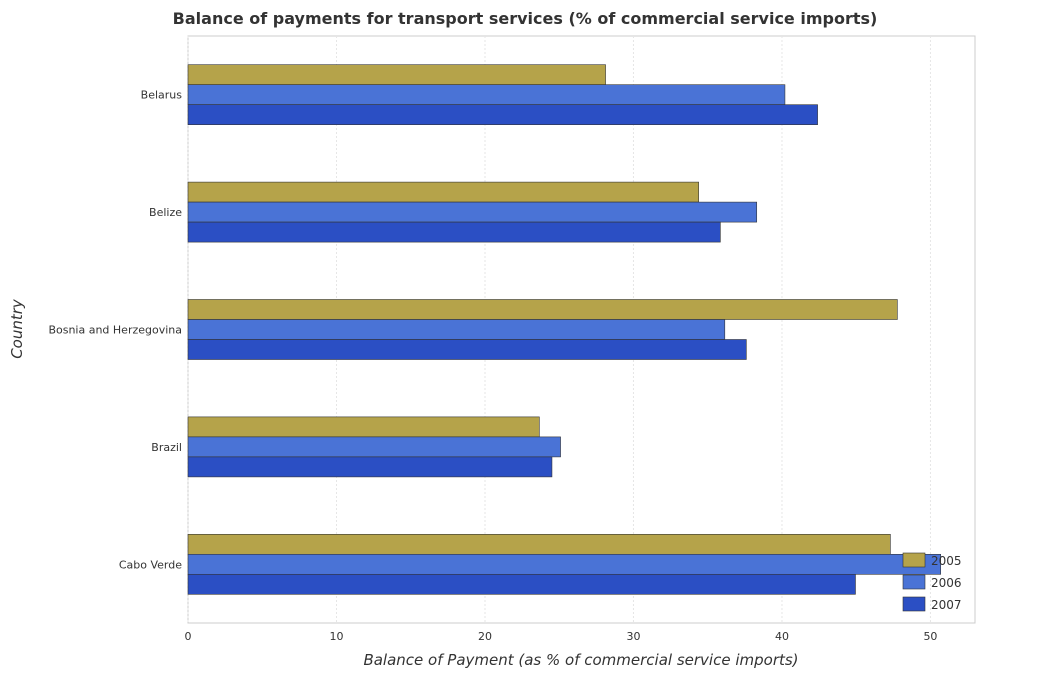  What do you see at coordinates (930, 636) in the screenshot?
I see `x-tick-label: 50` at bounding box center [930, 636].